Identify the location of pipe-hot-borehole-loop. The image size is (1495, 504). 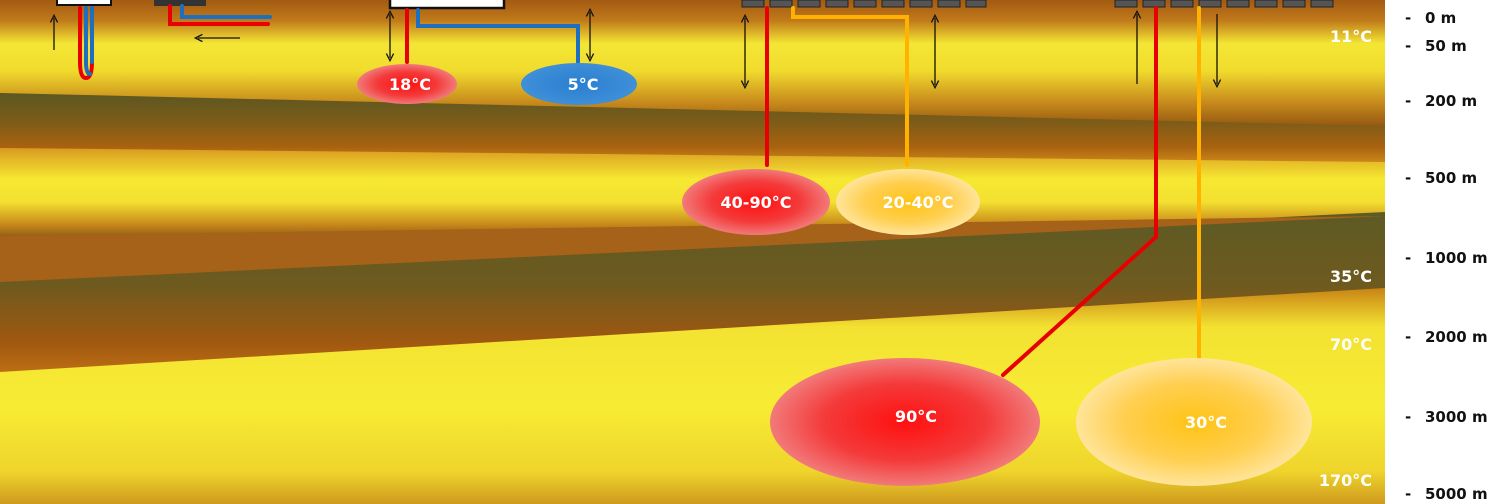
(86, 43).